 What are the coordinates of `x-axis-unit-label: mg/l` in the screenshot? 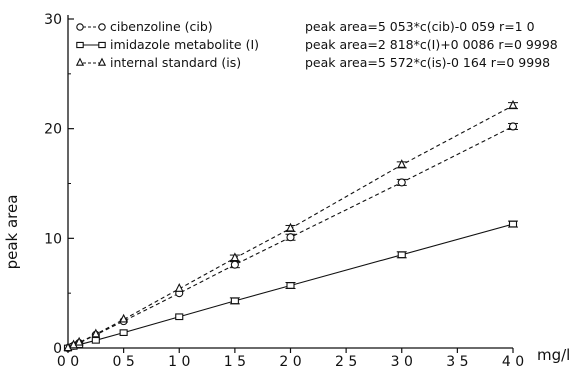 It's located at (553, 355).